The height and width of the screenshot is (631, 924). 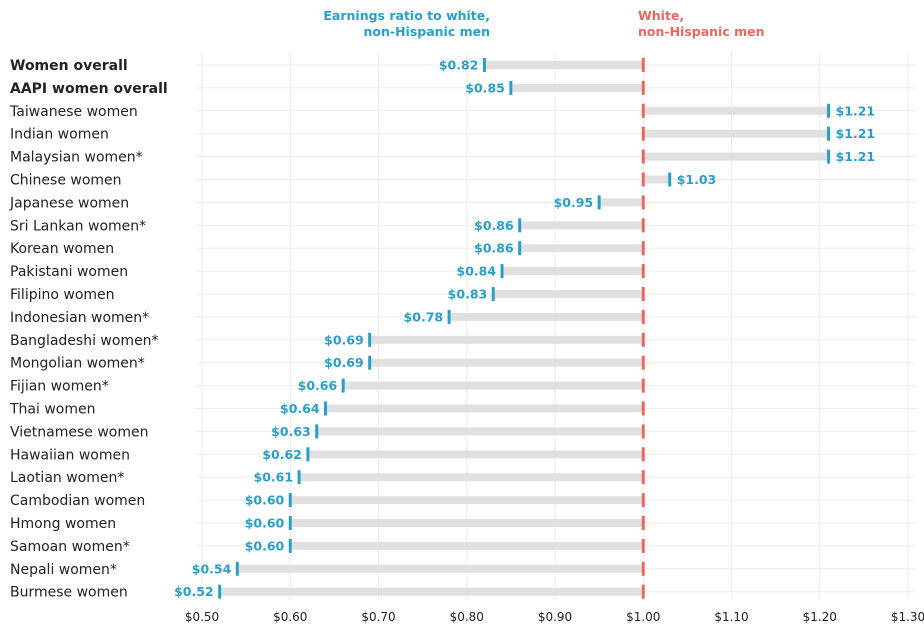 What do you see at coordinates (300, 408) in the screenshot?
I see `value-label: $0.64` at bounding box center [300, 408].